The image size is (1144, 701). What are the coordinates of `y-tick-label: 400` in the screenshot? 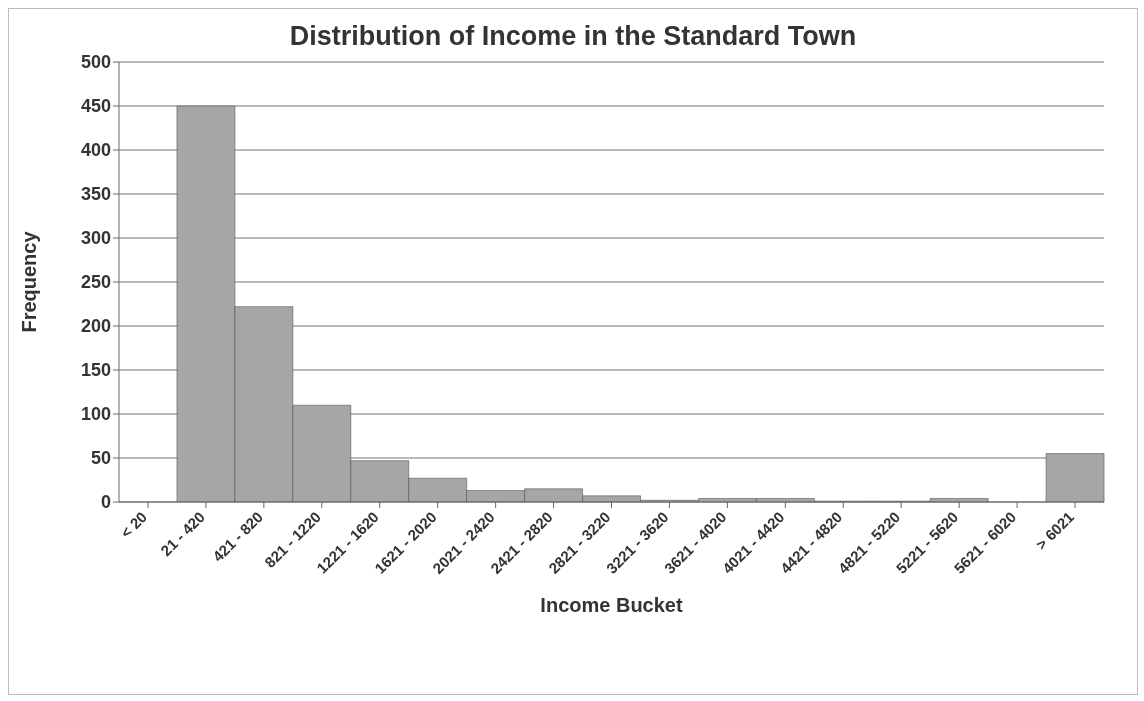 It's located at (95, 150).